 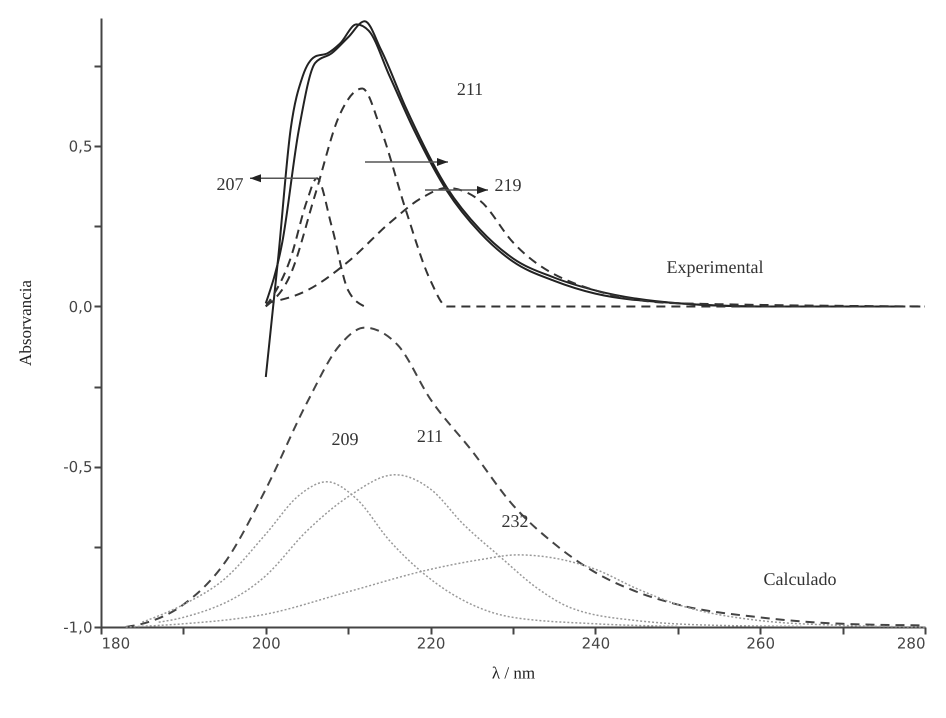 What do you see at coordinates (911, 643) in the screenshot?
I see `x-tick-label: 280` at bounding box center [911, 643].